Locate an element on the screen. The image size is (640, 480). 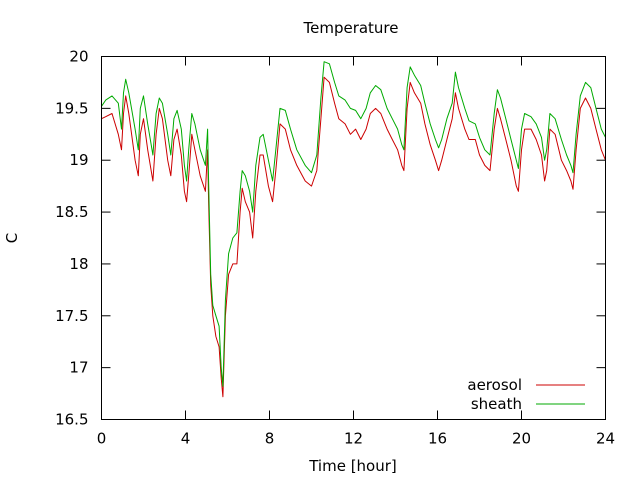
x-tick-label: 0 is located at coordinates (102, 439).